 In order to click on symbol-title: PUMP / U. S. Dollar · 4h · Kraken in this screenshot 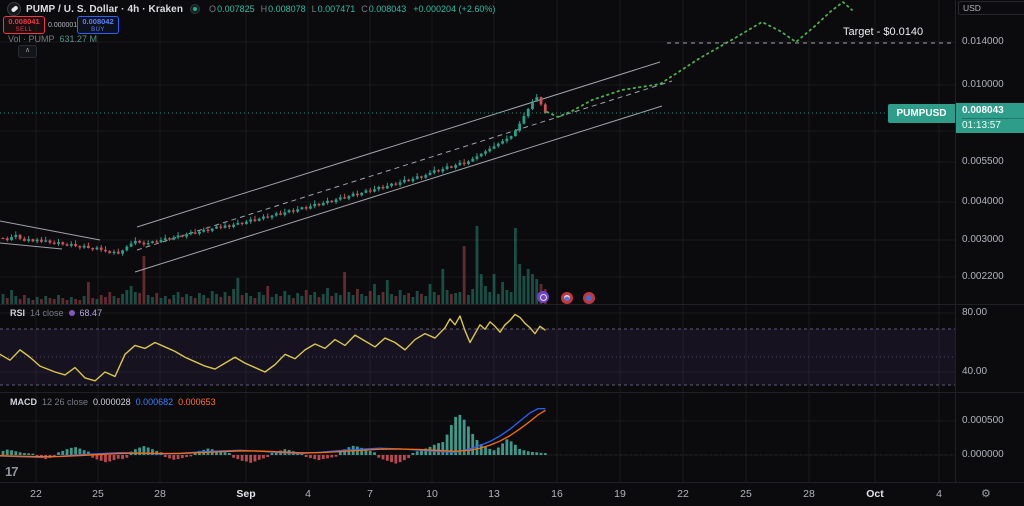, I will do `click(105, 9)`.